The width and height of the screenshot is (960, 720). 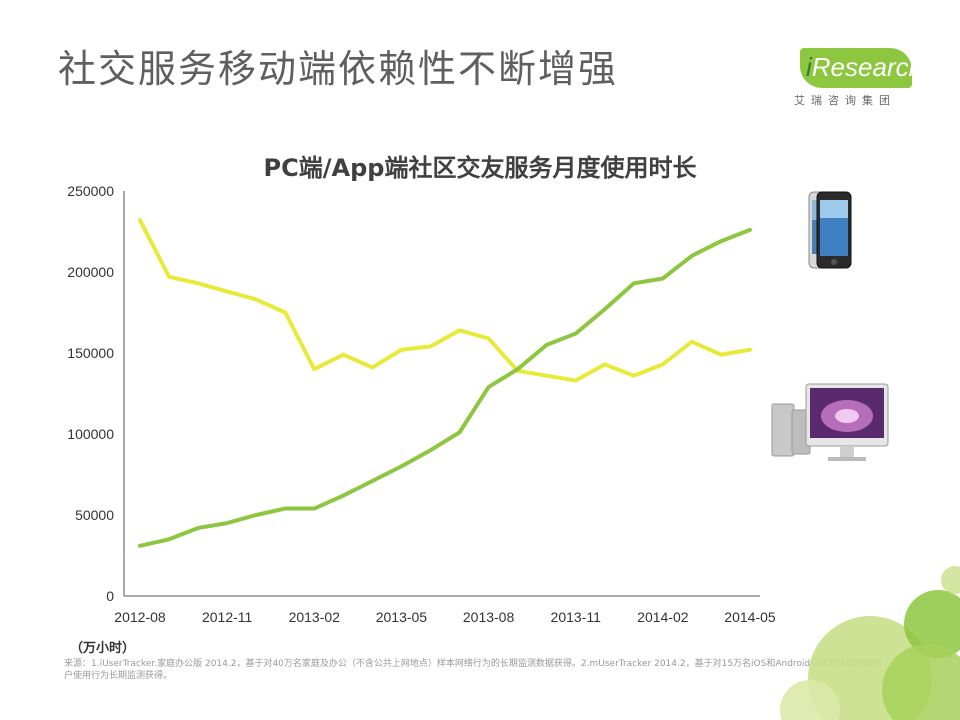 I want to click on y-tick-label: 0, so click(x=110, y=596).